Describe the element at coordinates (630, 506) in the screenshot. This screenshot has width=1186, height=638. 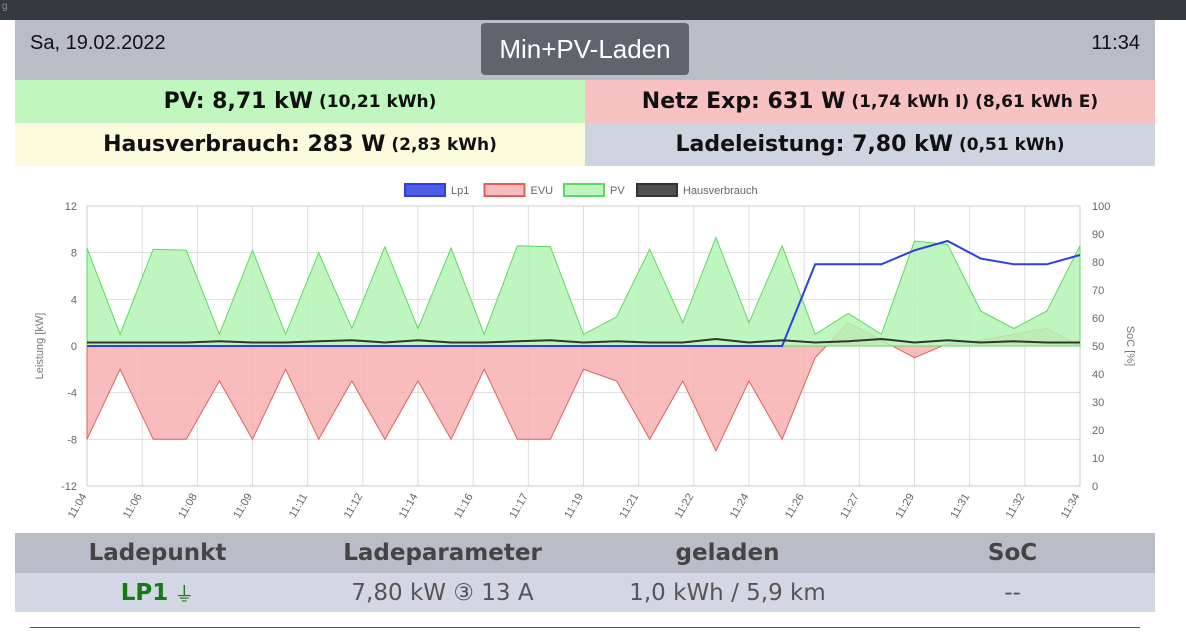
I see `x-tick-label: 11:21` at that location.